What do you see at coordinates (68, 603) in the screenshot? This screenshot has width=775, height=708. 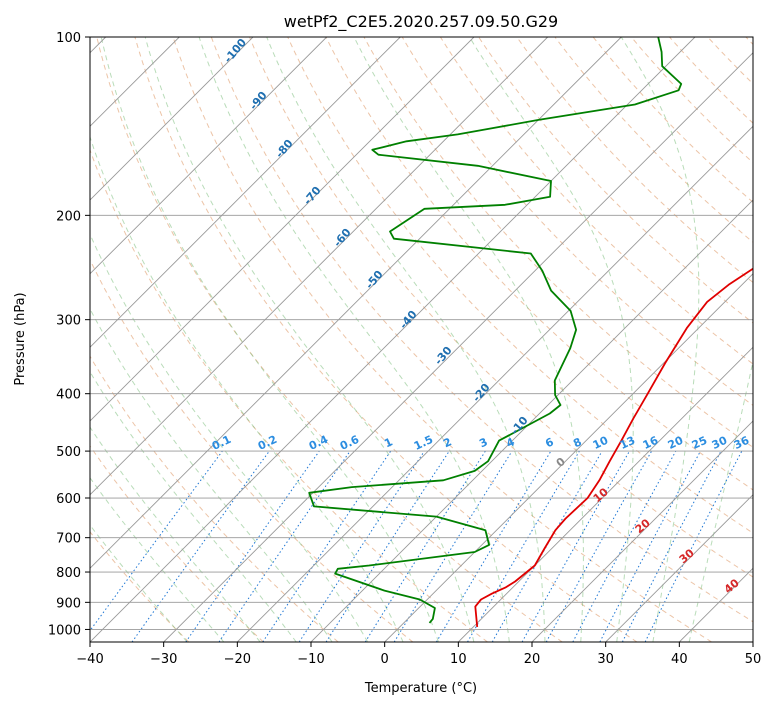 I see `y-tick-label: 900` at bounding box center [68, 603].